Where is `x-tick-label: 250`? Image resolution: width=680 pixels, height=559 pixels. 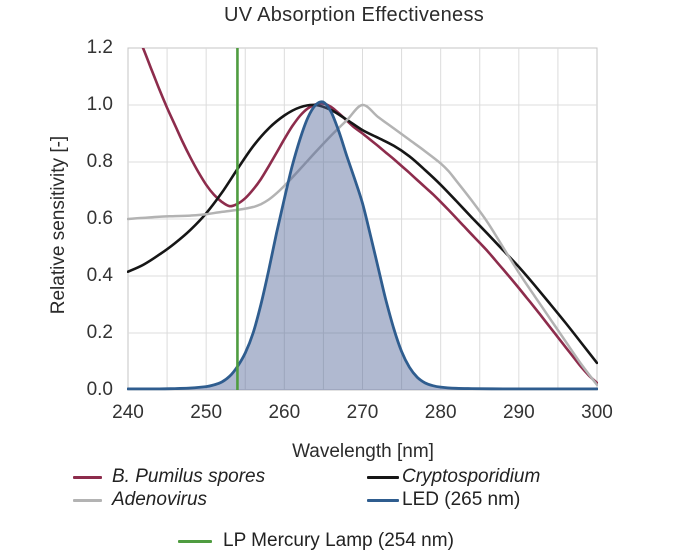
x-tick-label: 250 is located at coordinates (206, 412).